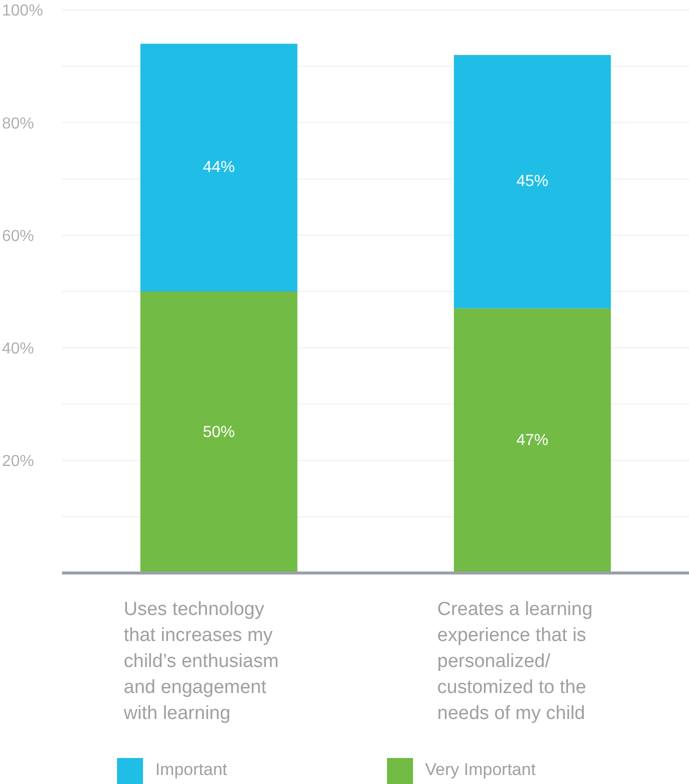 The width and height of the screenshot is (689, 784). What do you see at coordinates (200, 661) in the screenshot?
I see `x-tick-label: Uses technology that increases my child’s enthusiasm and engagement with learning` at bounding box center [200, 661].